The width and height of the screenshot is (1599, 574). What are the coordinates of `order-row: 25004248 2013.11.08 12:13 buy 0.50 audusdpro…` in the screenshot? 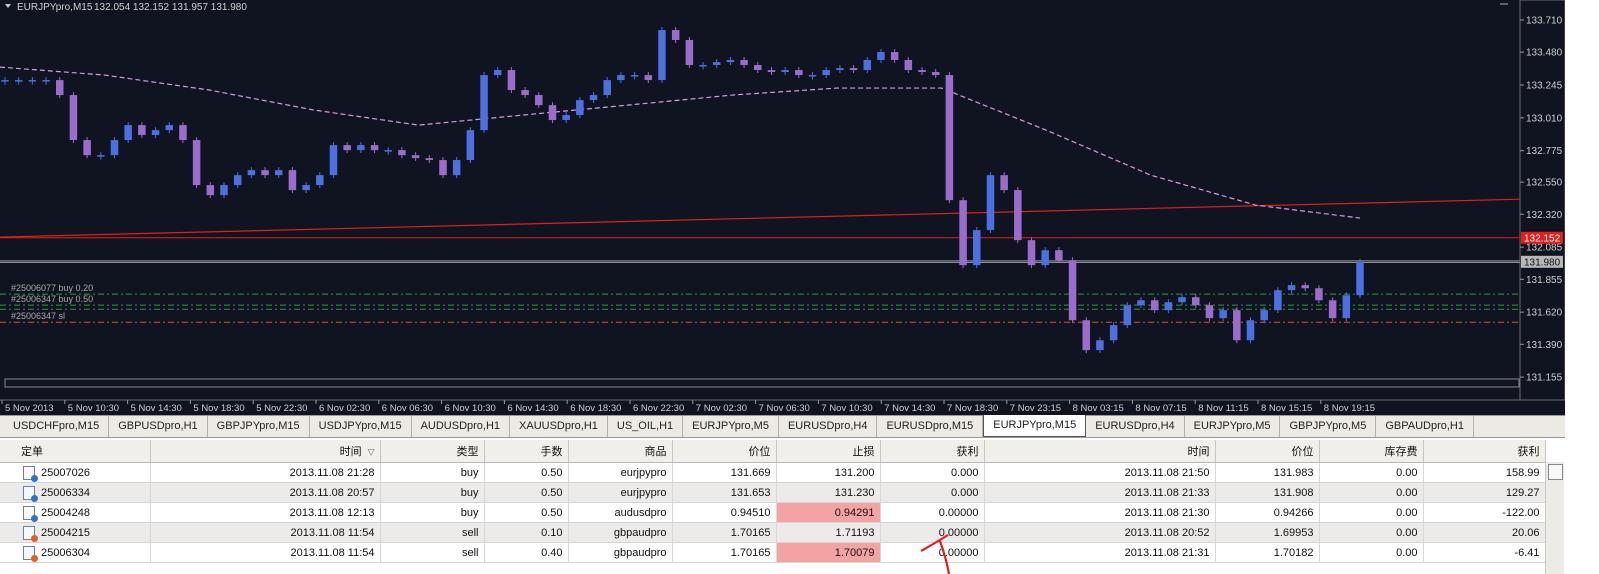 It's located at (773, 512).